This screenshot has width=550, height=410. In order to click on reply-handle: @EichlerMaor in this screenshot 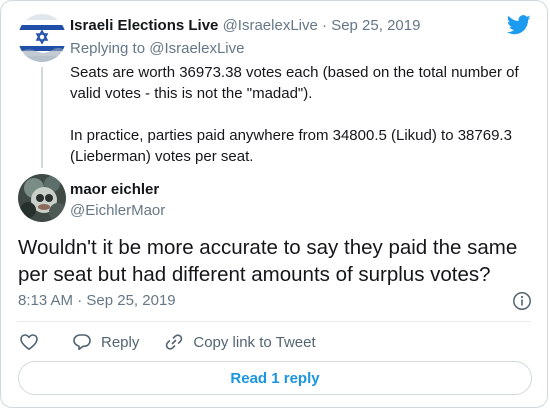, I will do `click(118, 210)`.